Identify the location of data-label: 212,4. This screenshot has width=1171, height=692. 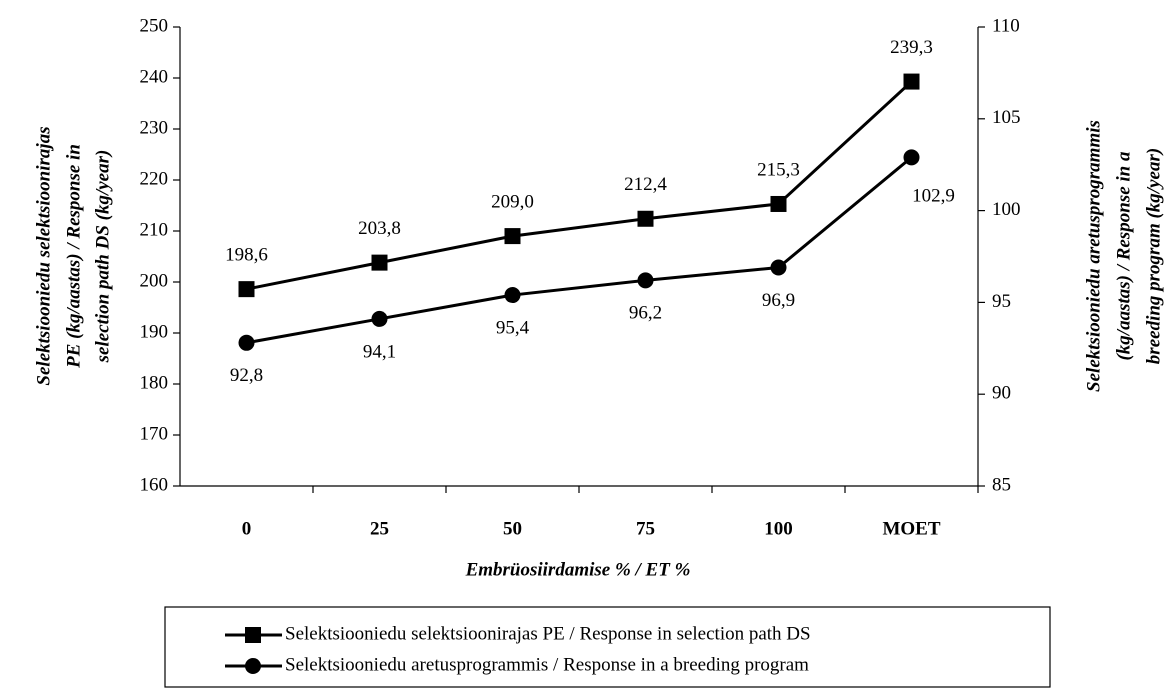
(645, 184).